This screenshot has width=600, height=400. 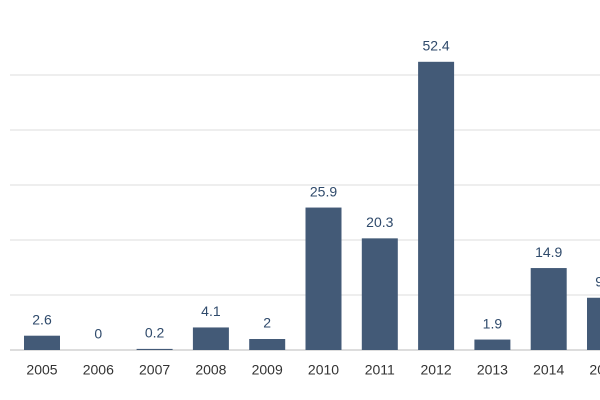 I want to click on value-label: 20.3, so click(x=379, y=222).